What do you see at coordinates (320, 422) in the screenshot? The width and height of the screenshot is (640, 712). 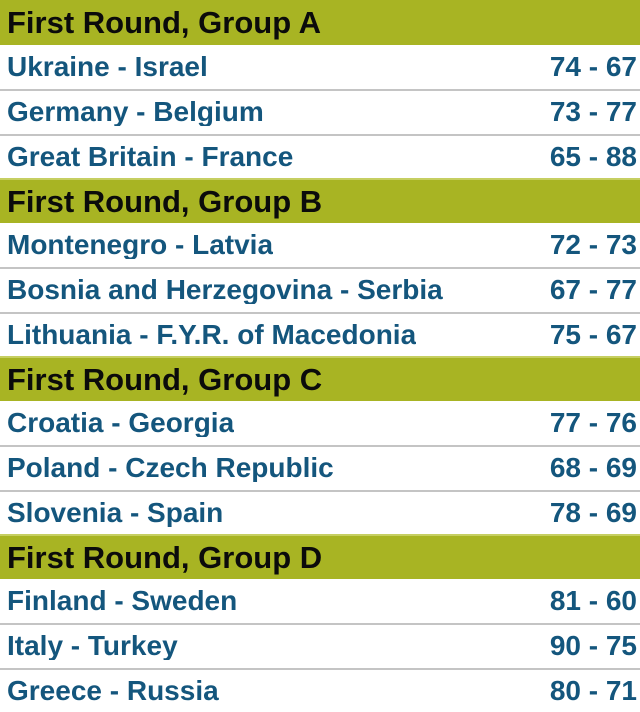 I see `match-row: Croatia - Georgia 77 - 76` at bounding box center [320, 422].